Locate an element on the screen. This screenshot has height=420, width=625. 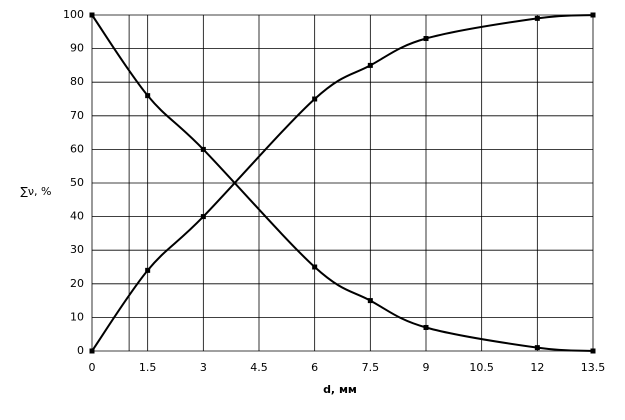
x-tick-label: 10.5 is located at coordinates (481, 367).